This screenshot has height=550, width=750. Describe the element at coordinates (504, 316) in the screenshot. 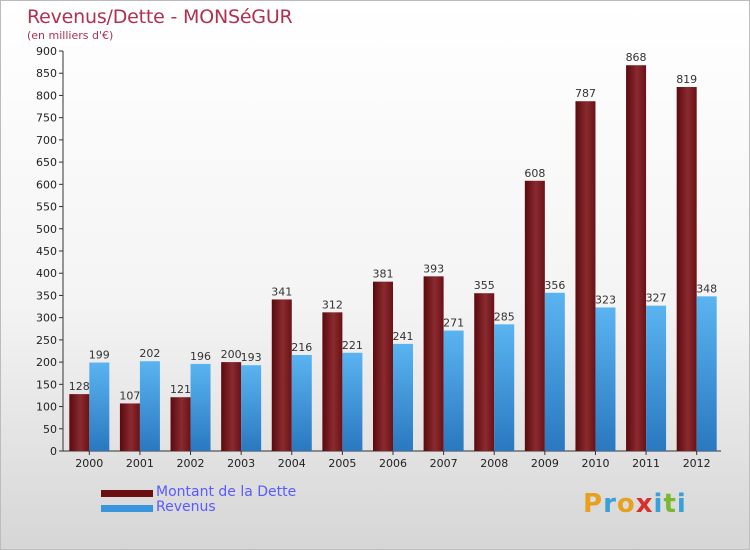

I see `data-label-revenus: 285` at that location.